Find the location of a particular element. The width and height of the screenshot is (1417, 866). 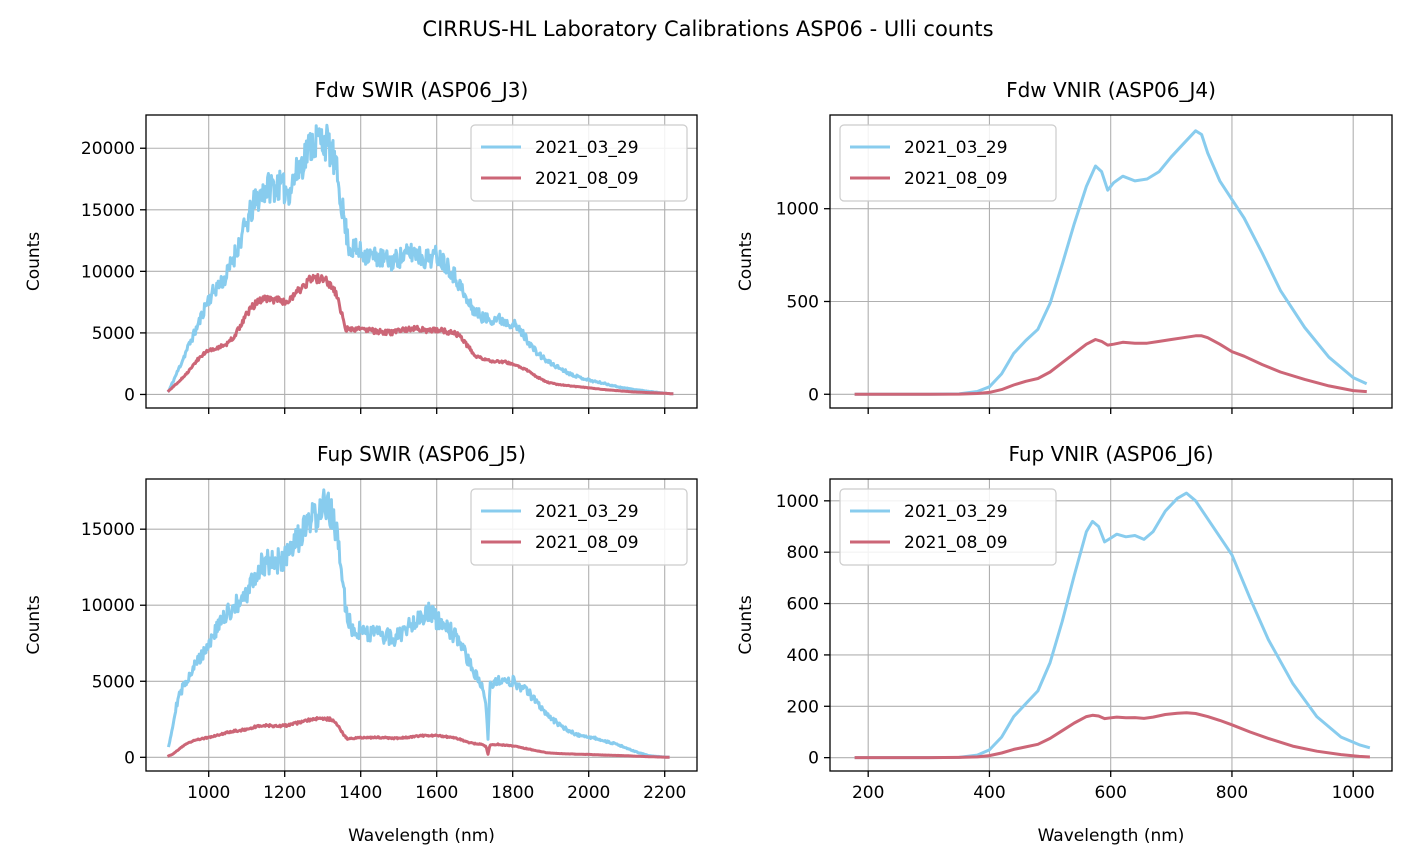

x-tick-label: 200 is located at coordinates (868, 793).